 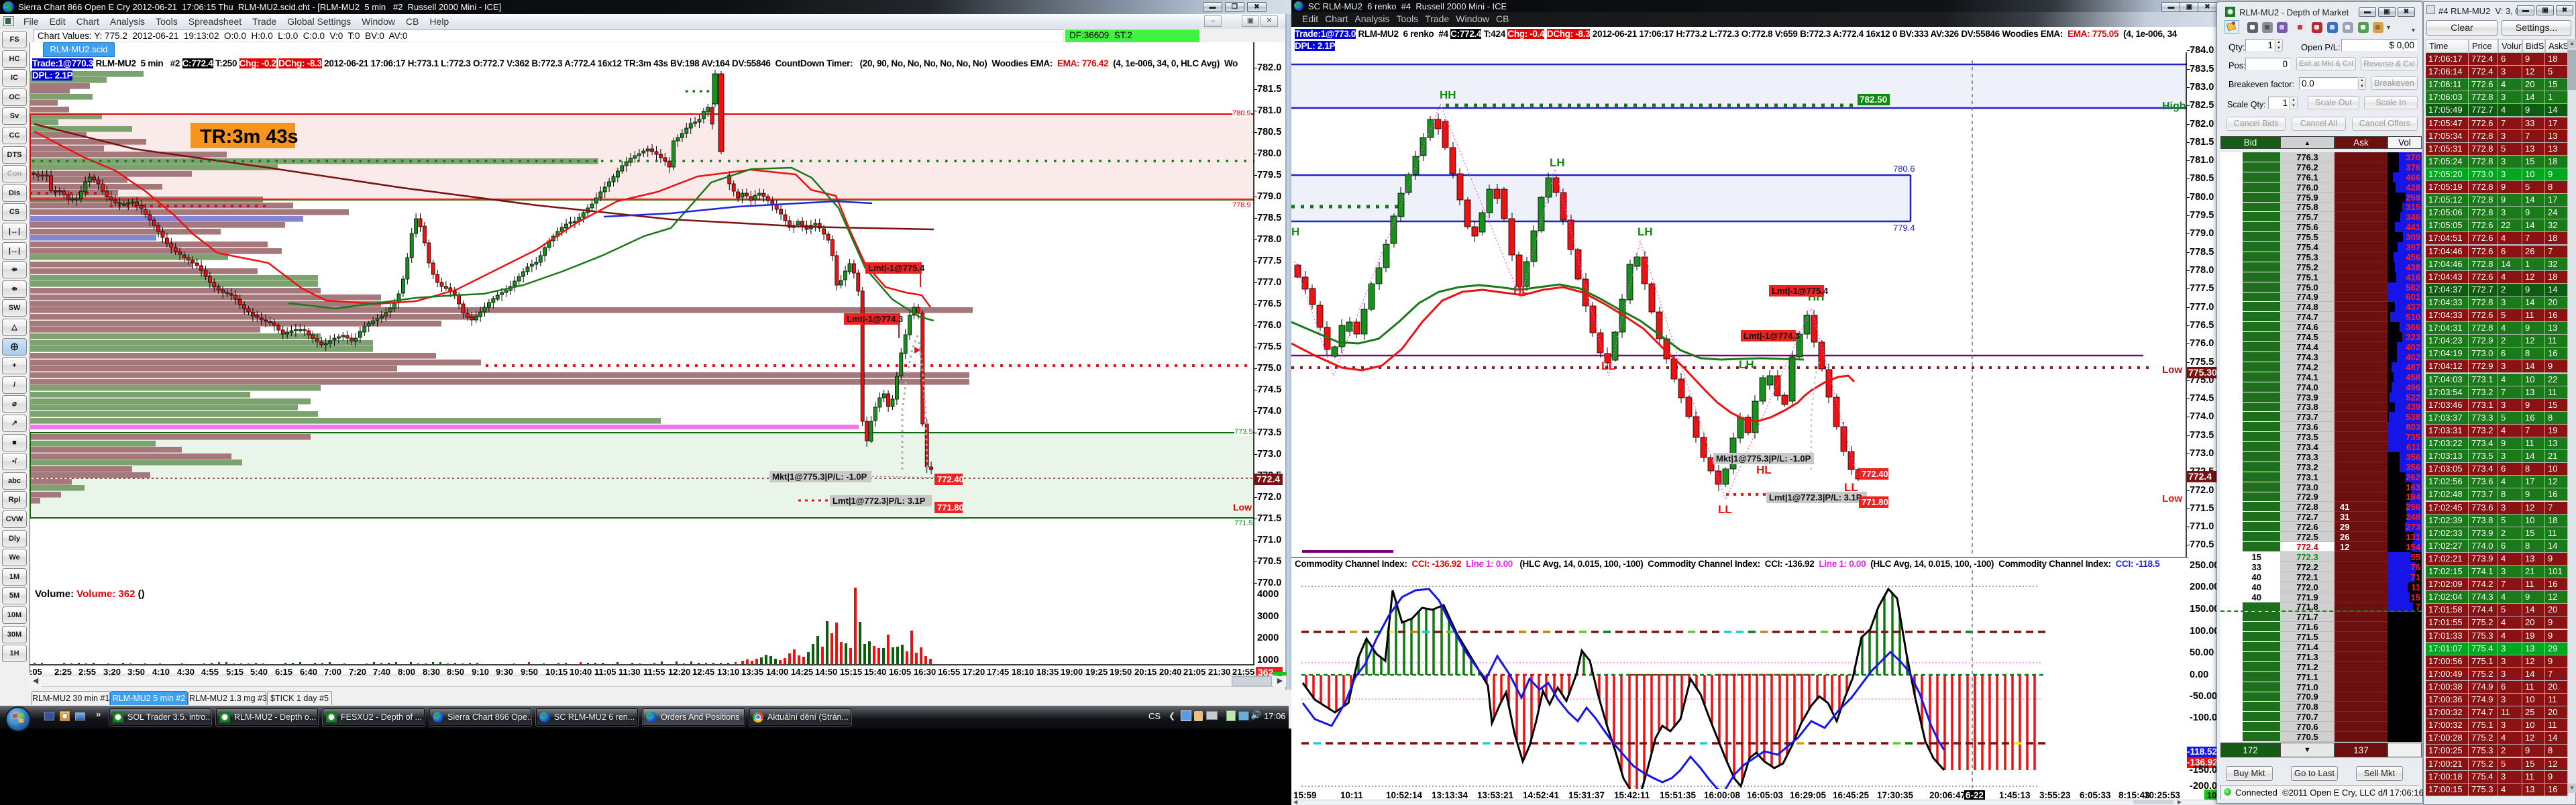 I want to click on svg-text: 779.4, so click(x=1904, y=228).